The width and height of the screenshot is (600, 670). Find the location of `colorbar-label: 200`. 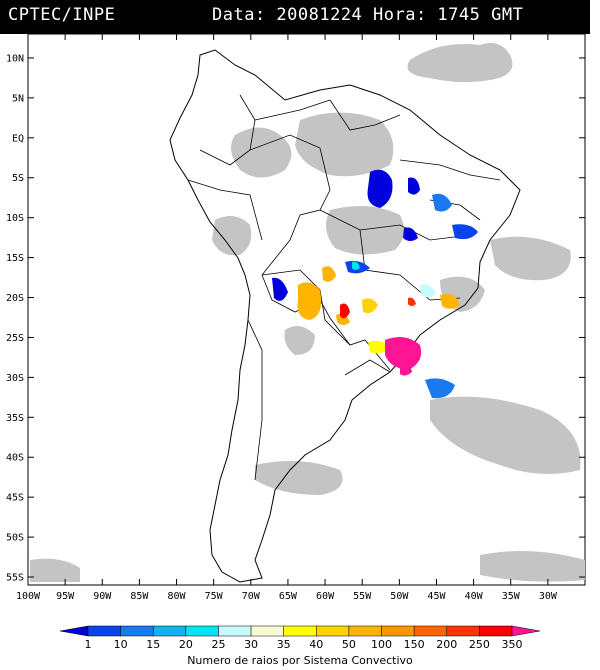

colorbar-label: 200 is located at coordinates (446, 644).